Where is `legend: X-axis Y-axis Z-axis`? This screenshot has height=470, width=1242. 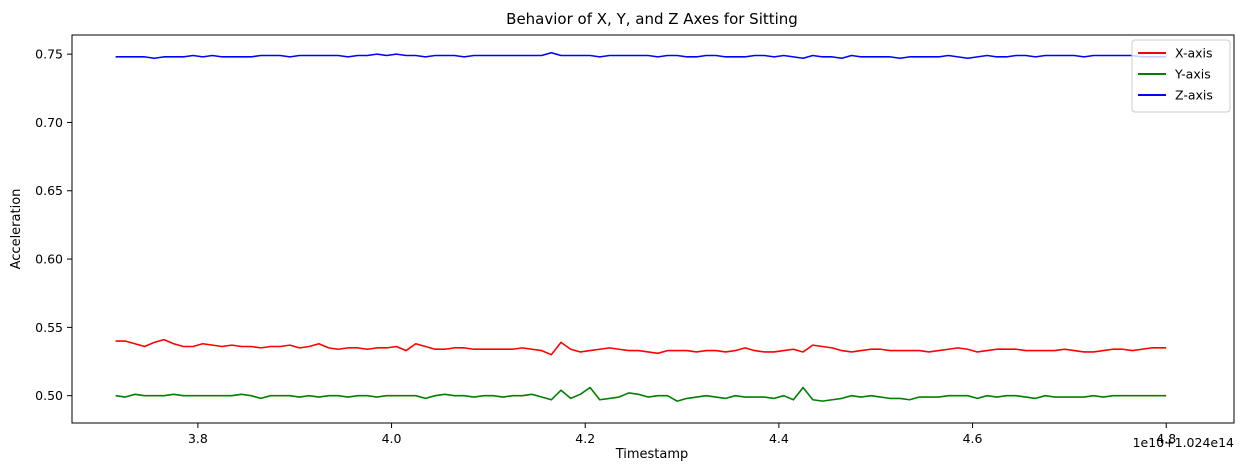
legend: X-axis Y-axis Z-axis is located at coordinates (1181, 76).